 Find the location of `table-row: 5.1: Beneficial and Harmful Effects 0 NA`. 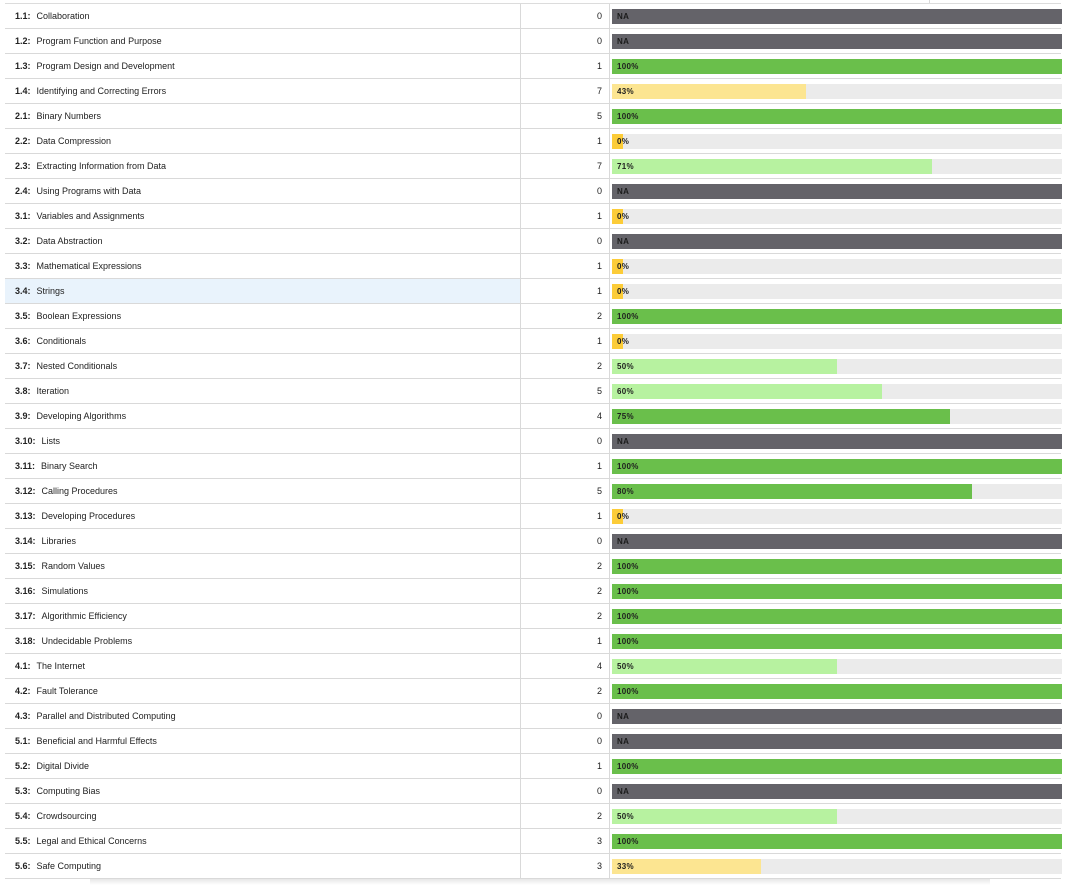

table-row: 5.1: Beneficial and Harmful Effects 0 NA is located at coordinates (533, 741).